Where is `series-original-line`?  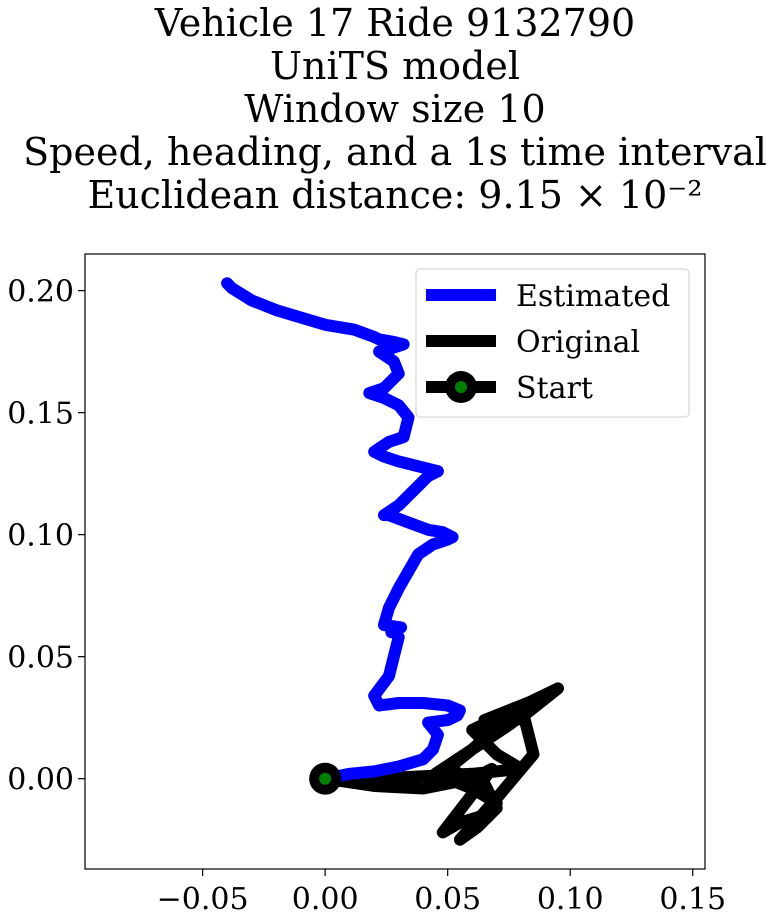
series-original-line is located at coordinates (441, 764).